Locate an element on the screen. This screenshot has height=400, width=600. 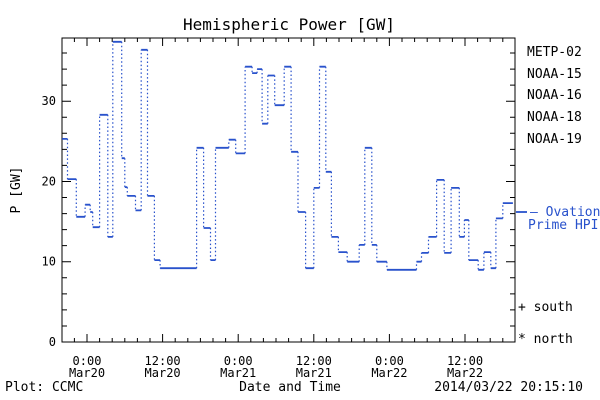
plot-timestamp: 2014/03/22 20:15:10 is located at coordinates (508, 387).